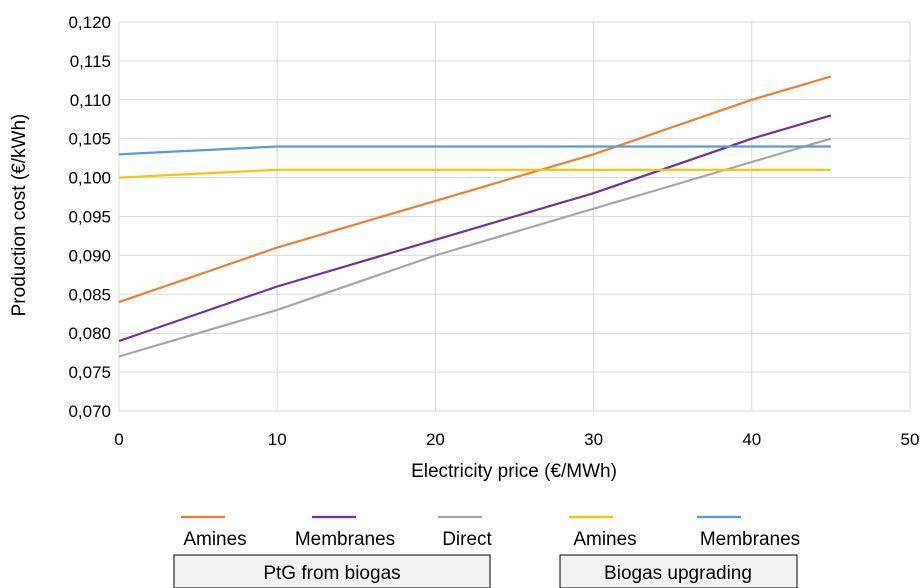 The height and width of the screenshot is (588, 924). What do you see at coordinates (90, 61) in the screenshot?
I see `y-tick-label: 0,115` at bounding box center [90, 61].